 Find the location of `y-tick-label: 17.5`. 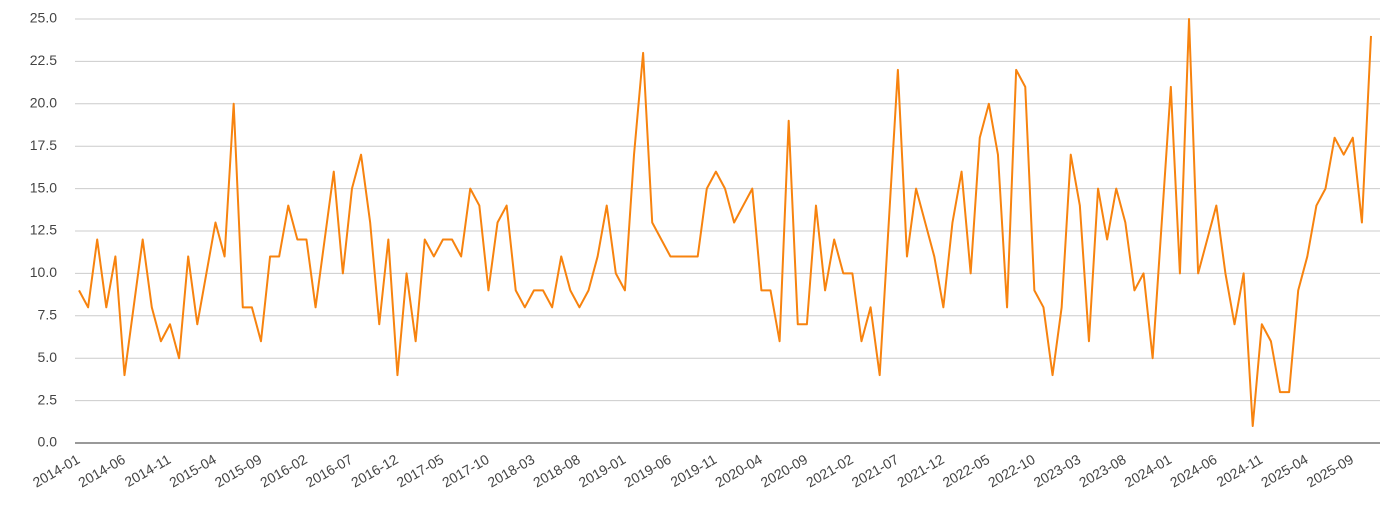

y-tick-label: 17.5 is located at coordinates (43, 145).